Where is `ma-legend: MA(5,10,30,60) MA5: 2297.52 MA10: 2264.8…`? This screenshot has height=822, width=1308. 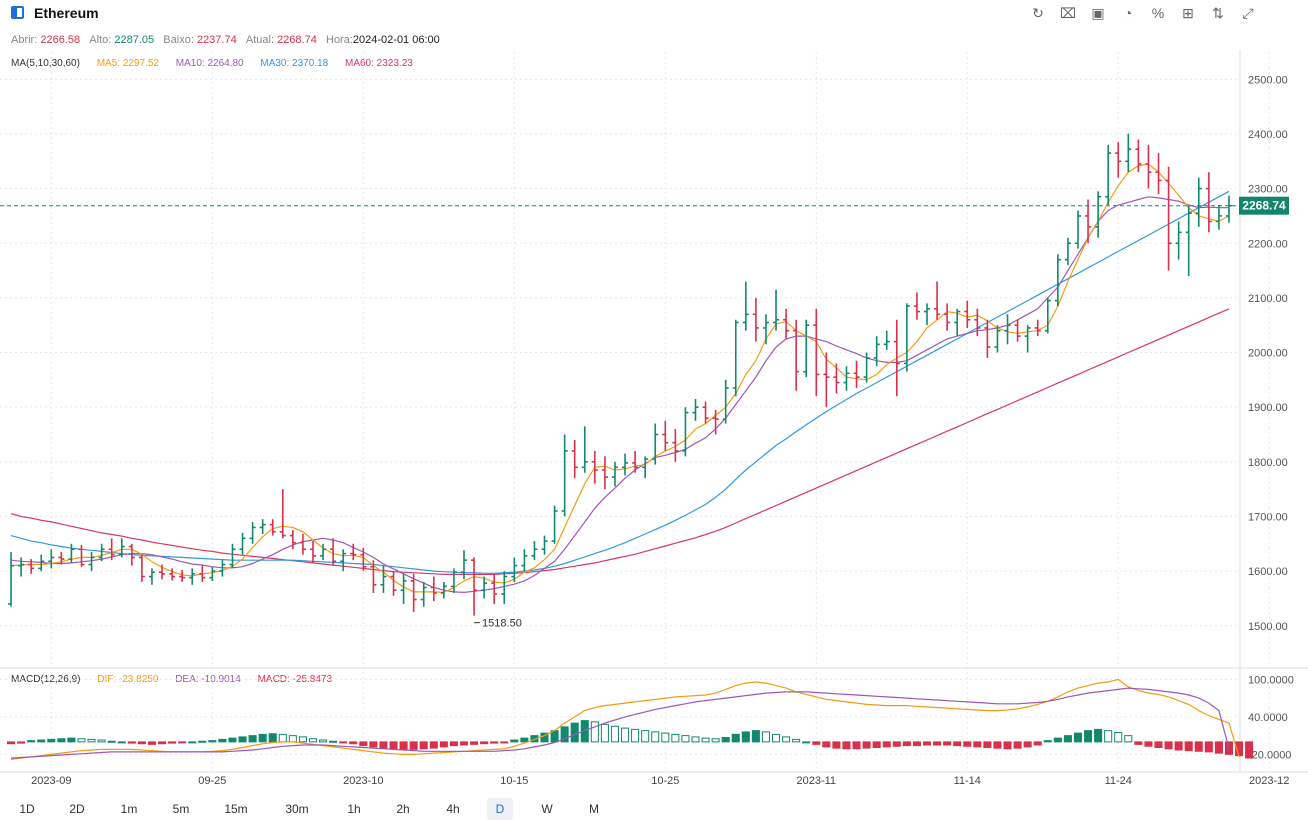 ma-legend: MA(5,10,30,60) MA5: 2297.52 MA10: 2264.8… is located at coordinates (219, 63).